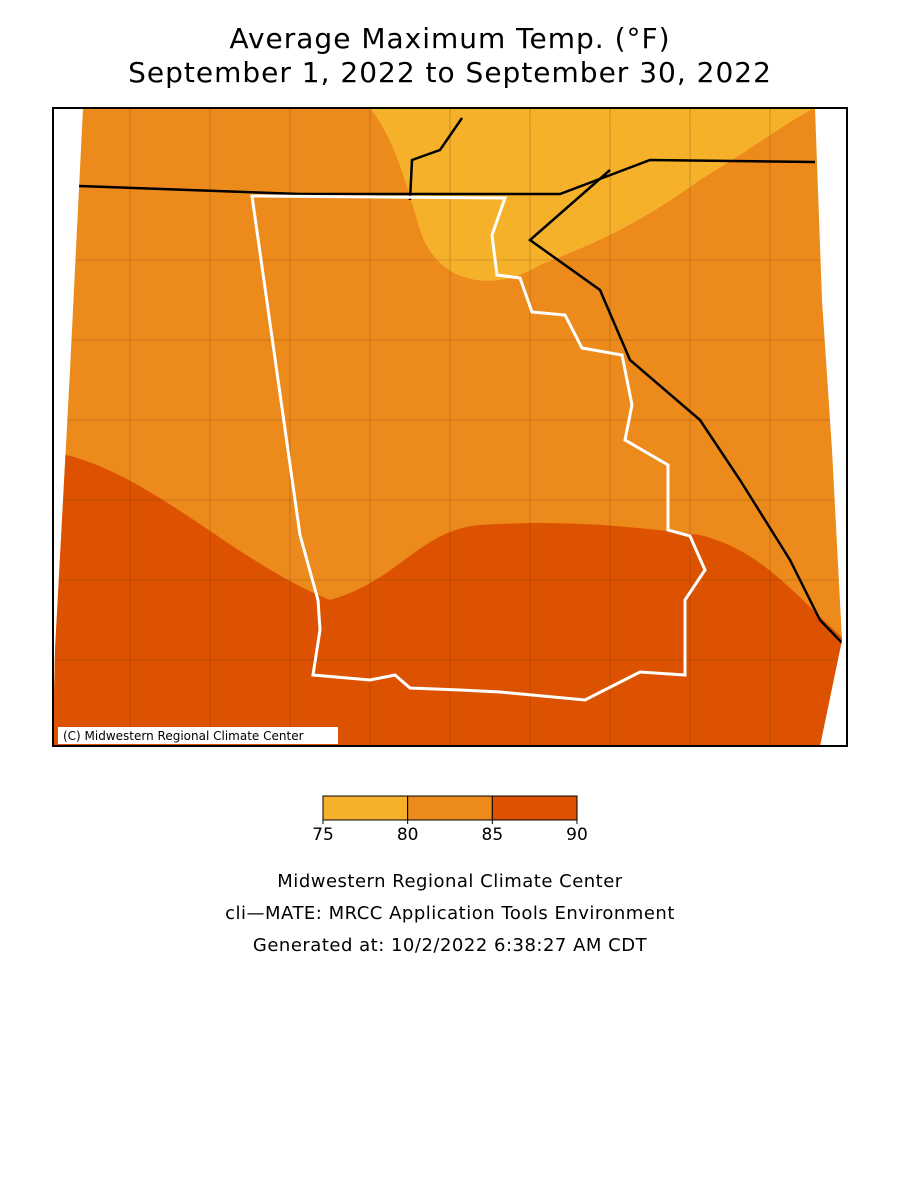 The width and height of the screenshot is (900, 1200). What do you see at coordinates (323, 835) in the screenshot?
I see `legend-tick-label: 75` at bounding box center [323, 835].